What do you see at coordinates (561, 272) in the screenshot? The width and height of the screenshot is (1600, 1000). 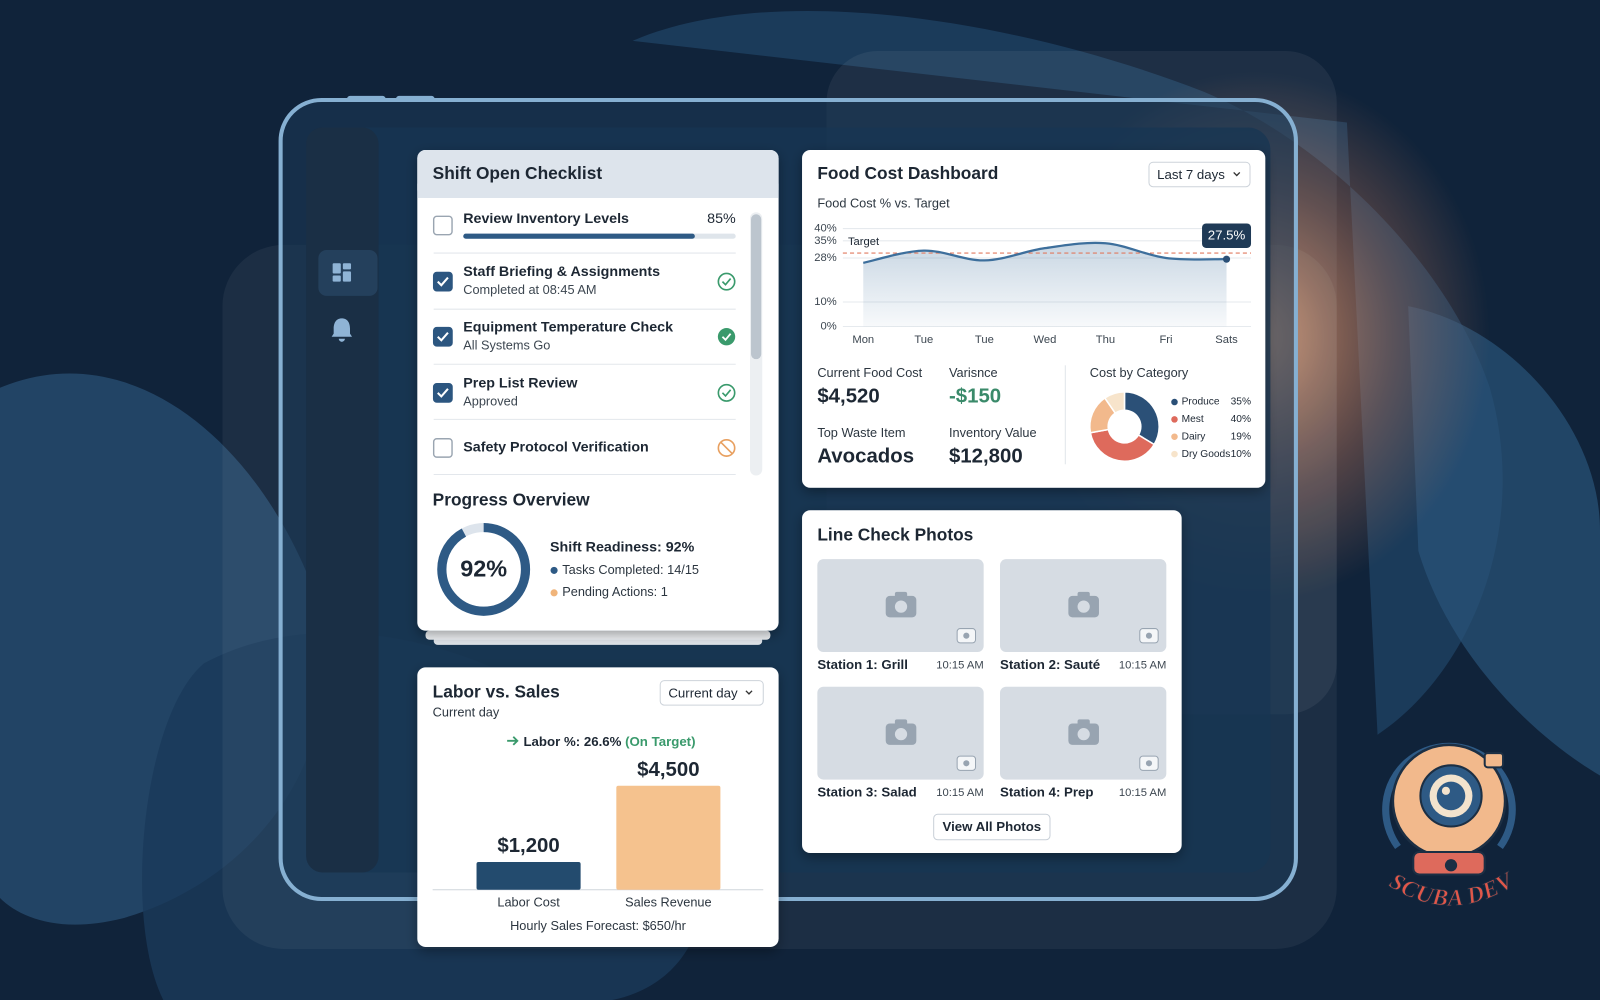 I see `task-label: Staff Briefing & Assignments` at bounding box center [561, 272].